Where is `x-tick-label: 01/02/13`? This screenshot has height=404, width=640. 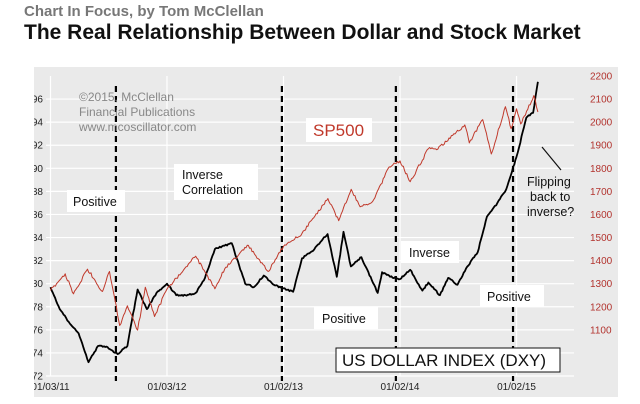
x-tick-label: 01/02/13 is located at coordinates (283, 387).